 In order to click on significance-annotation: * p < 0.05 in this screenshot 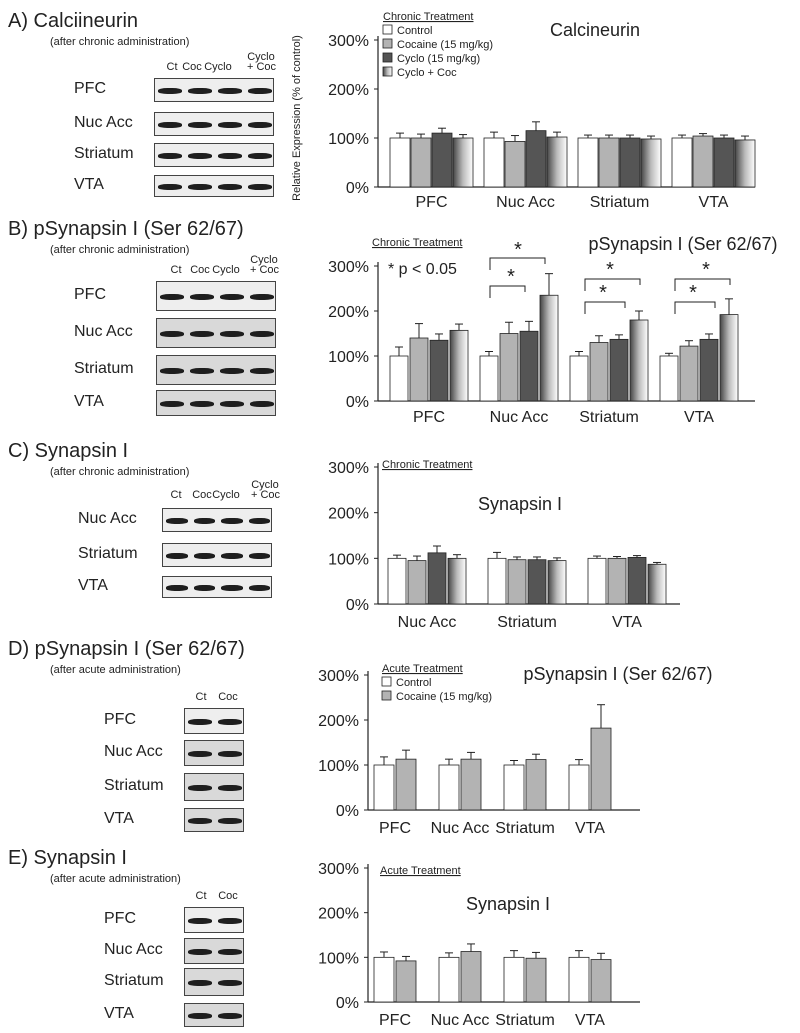, I will do `click(422, 269)`.